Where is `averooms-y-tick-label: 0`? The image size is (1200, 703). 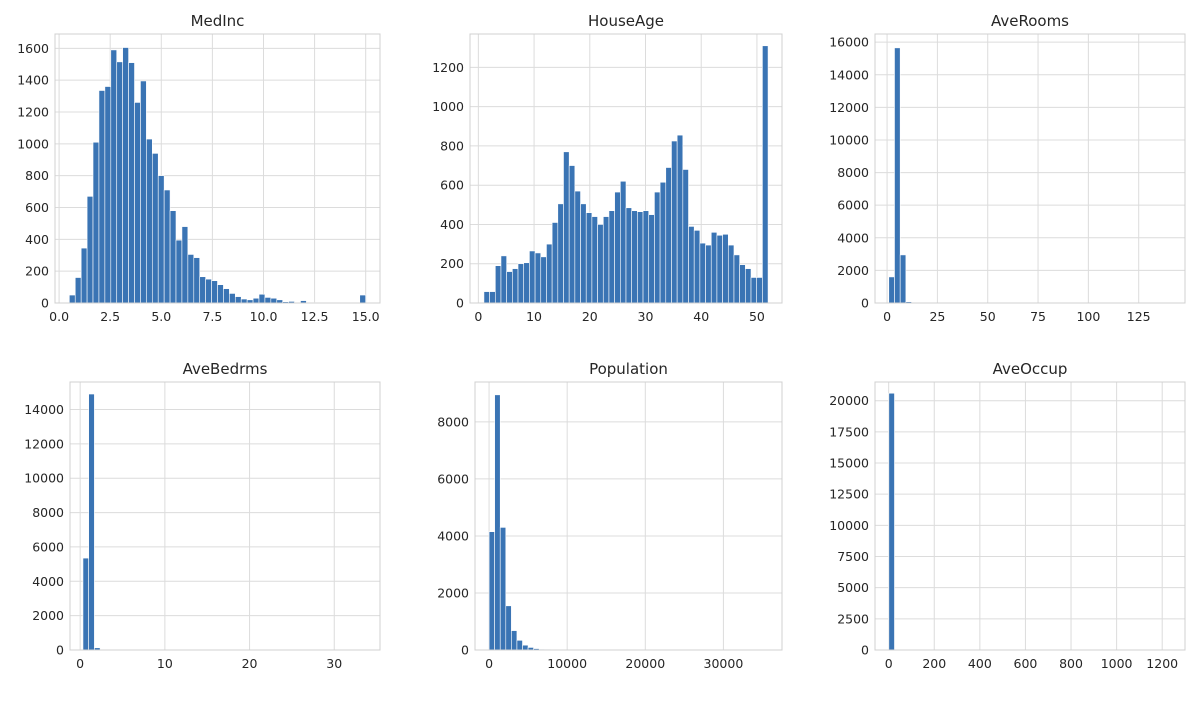 averooms-y-tick-label: 0 is located at coordinates (865, 303).